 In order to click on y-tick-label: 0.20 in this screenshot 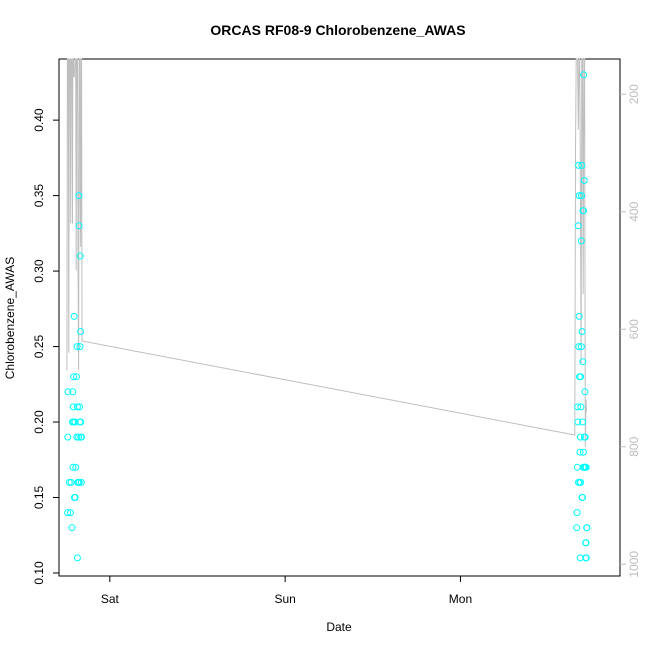, I will do `click(39, 422)`.